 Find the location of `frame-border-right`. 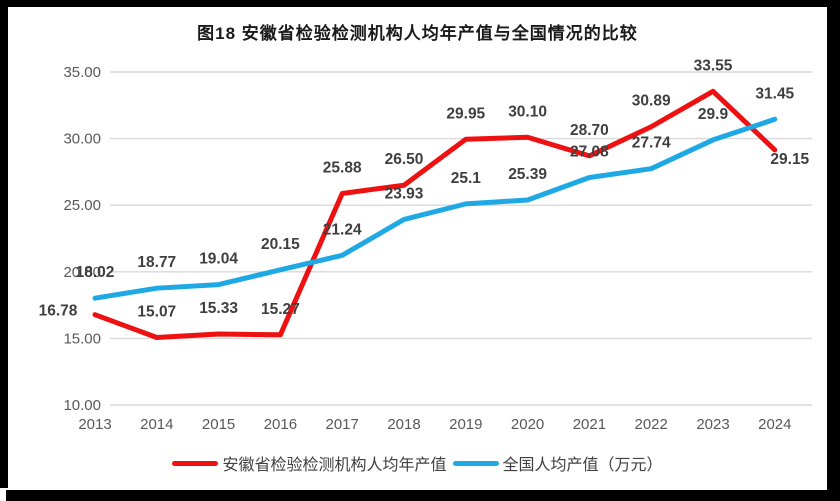

frame-border-right is located at coordinates (833, 250).